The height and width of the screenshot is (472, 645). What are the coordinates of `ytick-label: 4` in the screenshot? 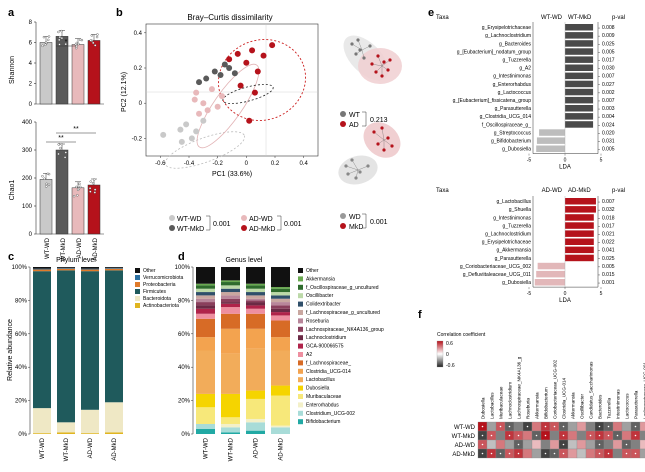 It's located at (31, 64).